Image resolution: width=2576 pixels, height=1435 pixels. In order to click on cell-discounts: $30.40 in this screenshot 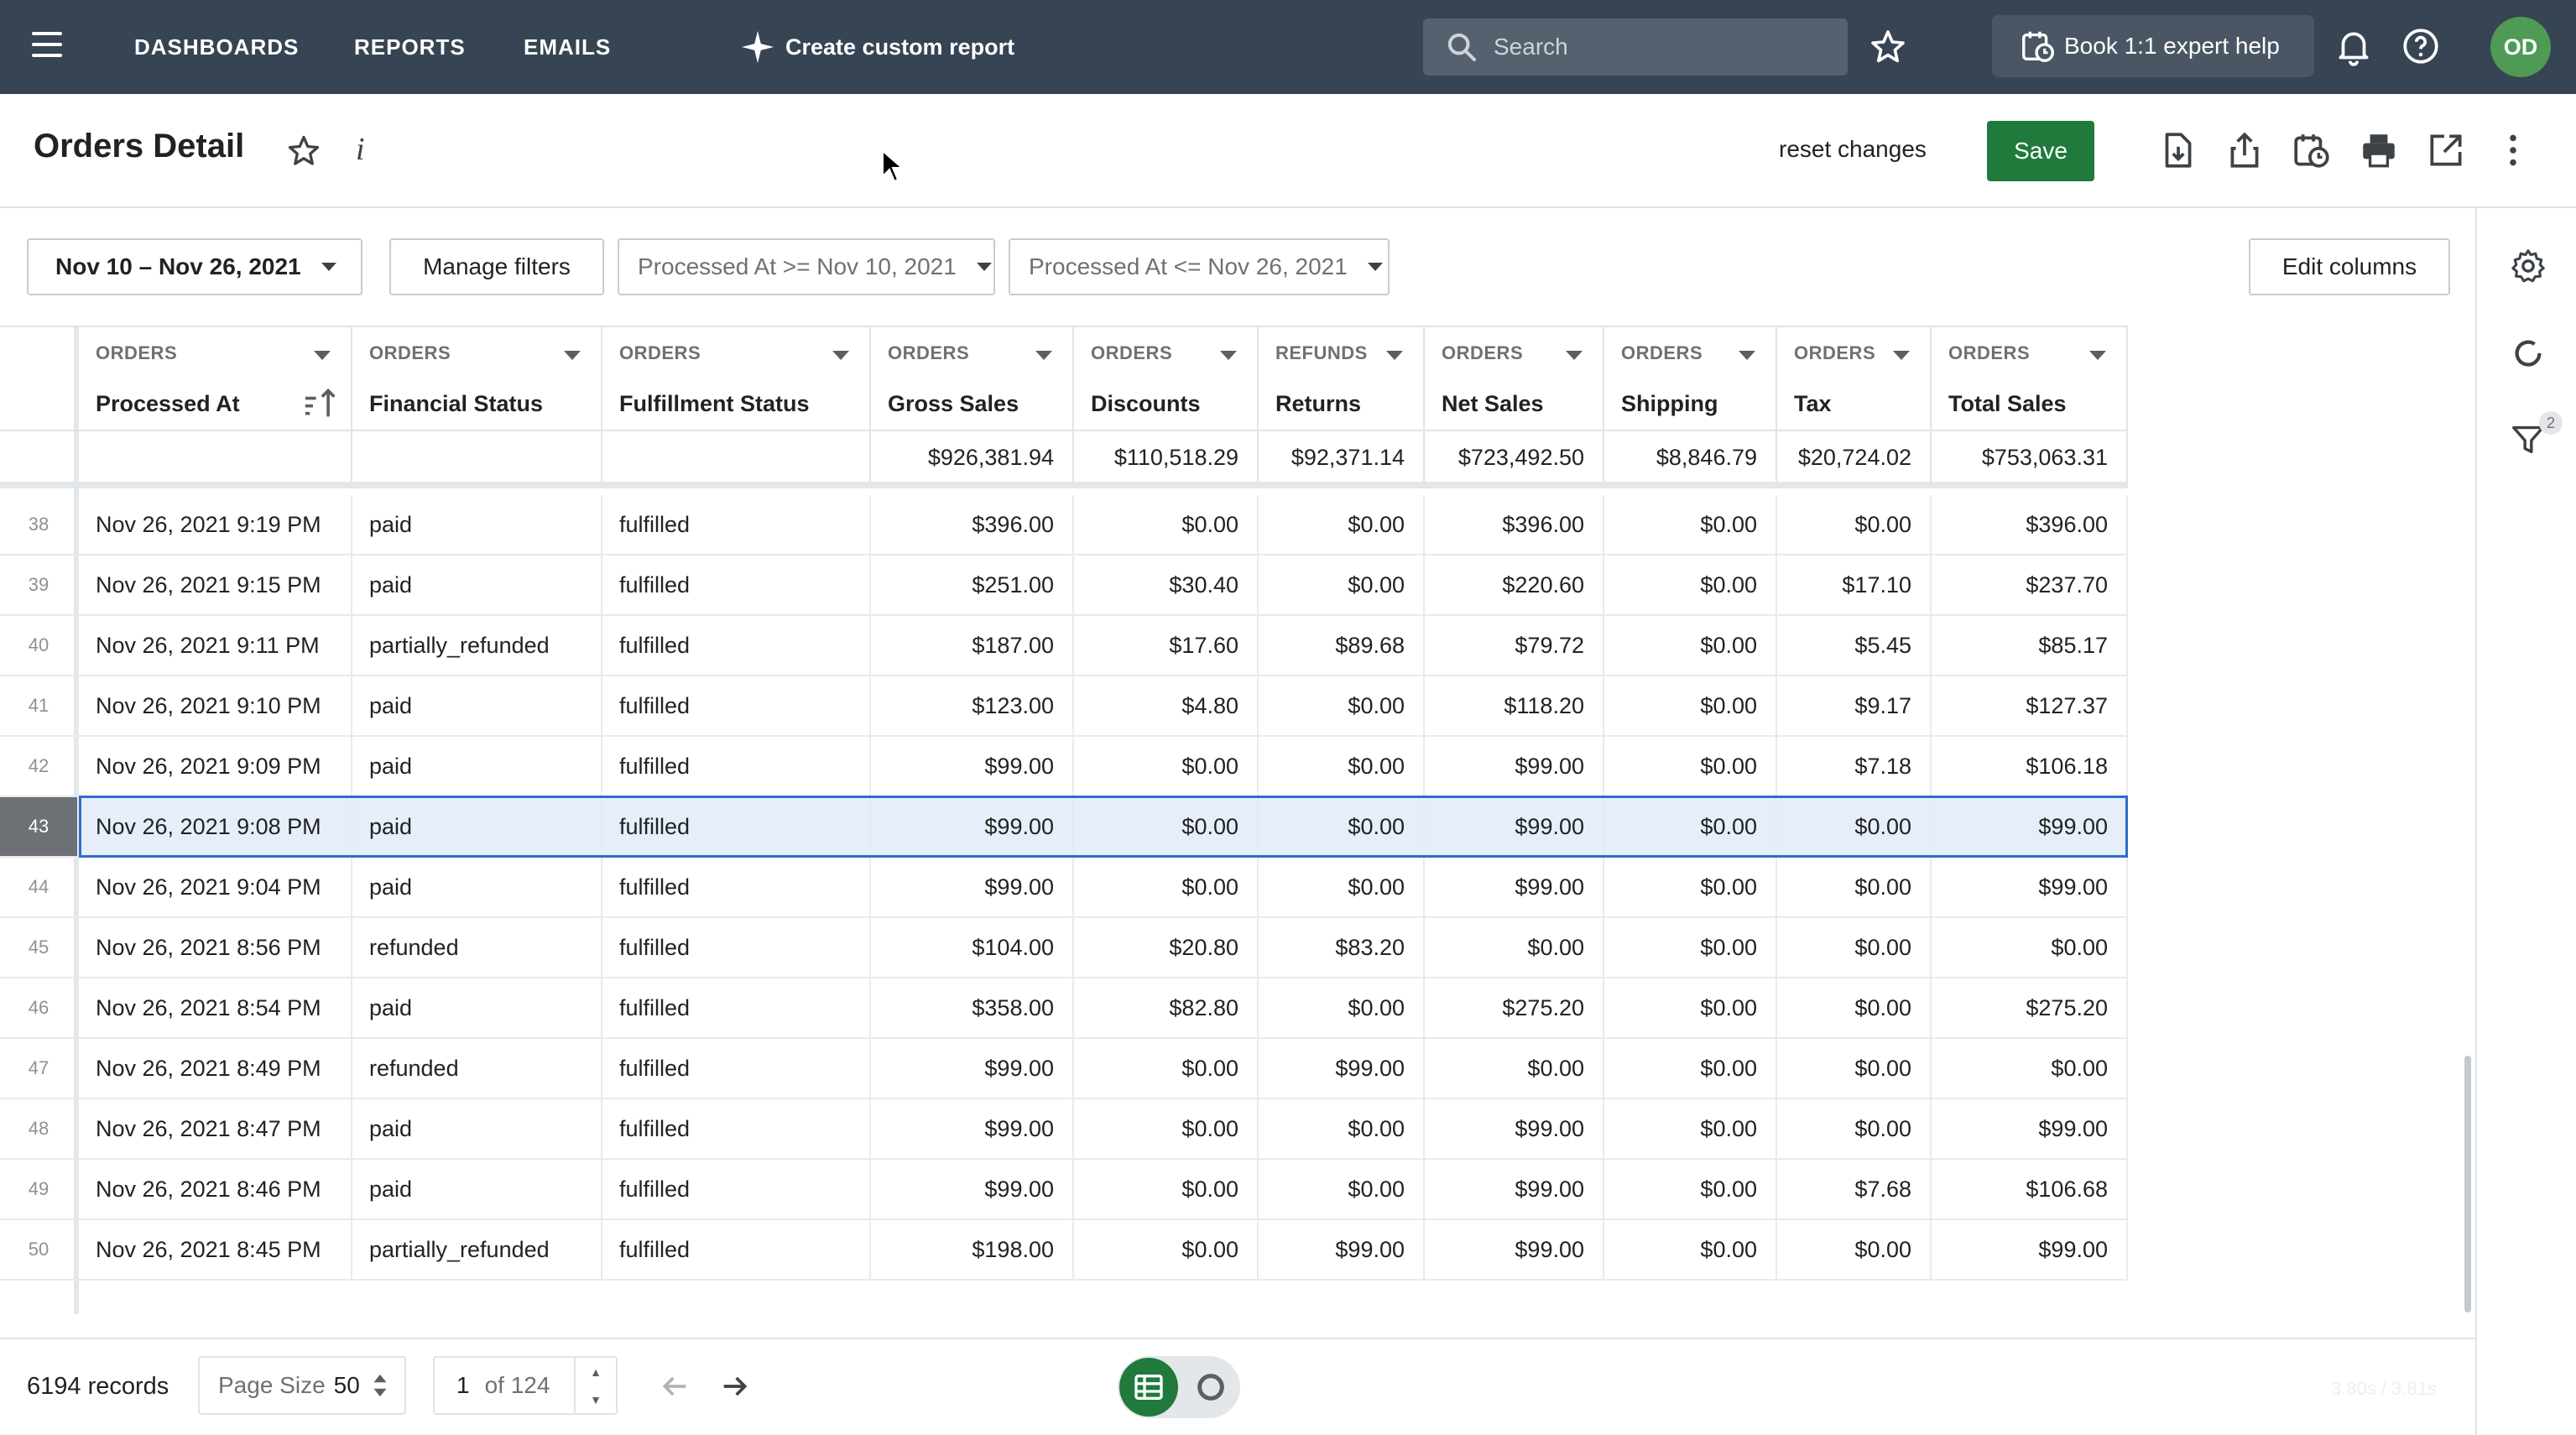, I will do `click(1166, 585)`.